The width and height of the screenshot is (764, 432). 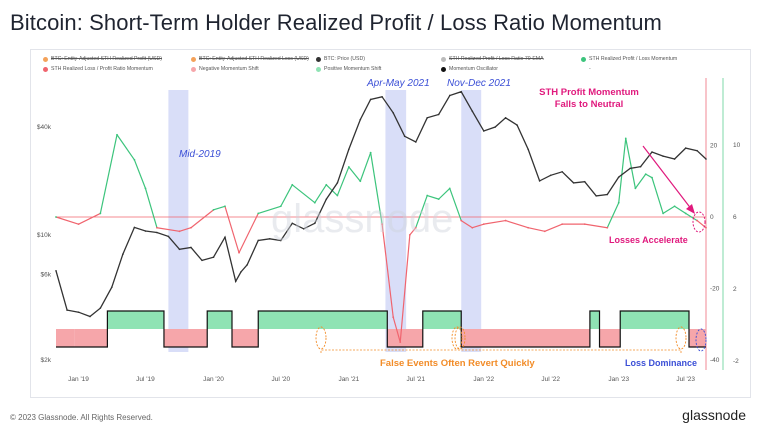 I want to click on x-tick-label: Jul '20, so click(x=281, y=379).